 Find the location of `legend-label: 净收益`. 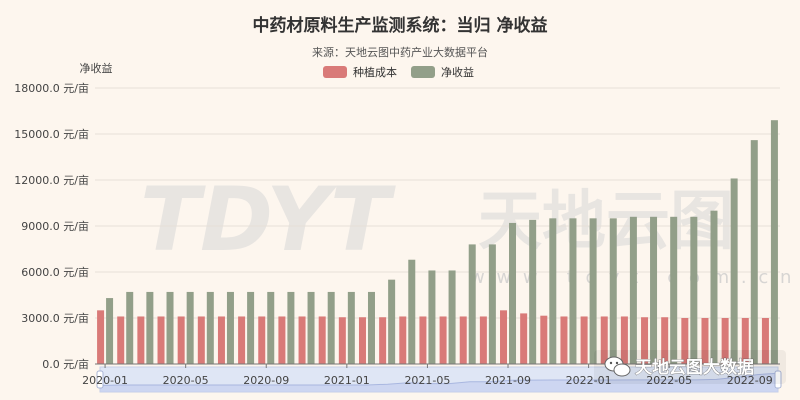

legend-label: 净收益 is located at coordinates (457, 72).